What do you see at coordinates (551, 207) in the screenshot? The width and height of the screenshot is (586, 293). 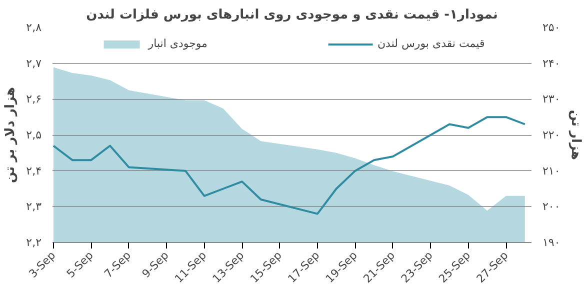 I see `y2-tick-label: ۲۰۰` at bounding box center [551, 207].